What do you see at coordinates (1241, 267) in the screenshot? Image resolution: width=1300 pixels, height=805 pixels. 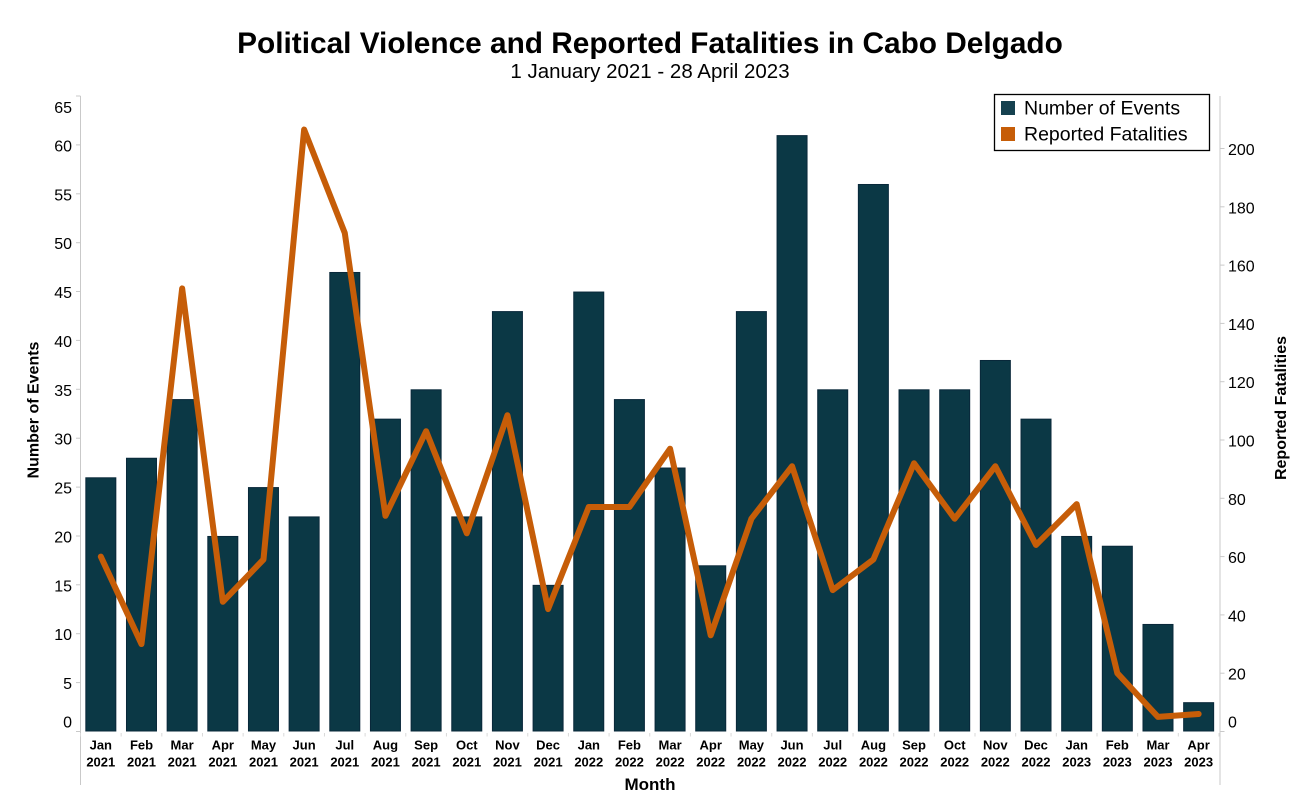 I see `svg-text: 160` at bounding box center [1241, 267].